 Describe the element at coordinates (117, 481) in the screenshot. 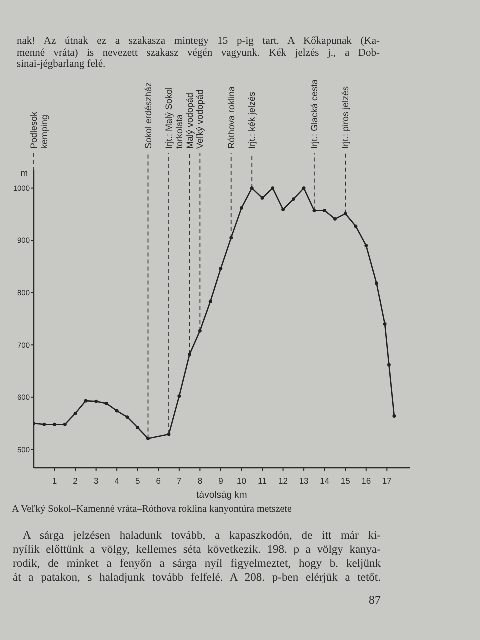

I see `x-tick-label: 4` at that location.